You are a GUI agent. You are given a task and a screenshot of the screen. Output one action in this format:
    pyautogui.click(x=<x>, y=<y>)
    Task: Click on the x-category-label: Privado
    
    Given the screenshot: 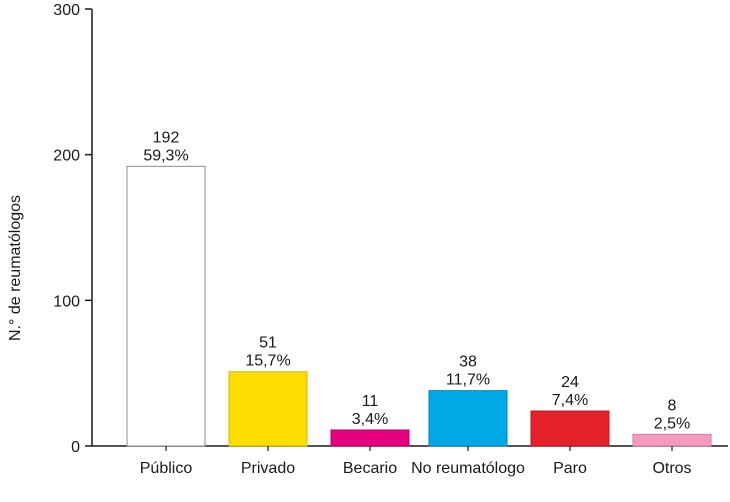 What is the action you would take?
    pyautogui.click(x=268, y=468)
    